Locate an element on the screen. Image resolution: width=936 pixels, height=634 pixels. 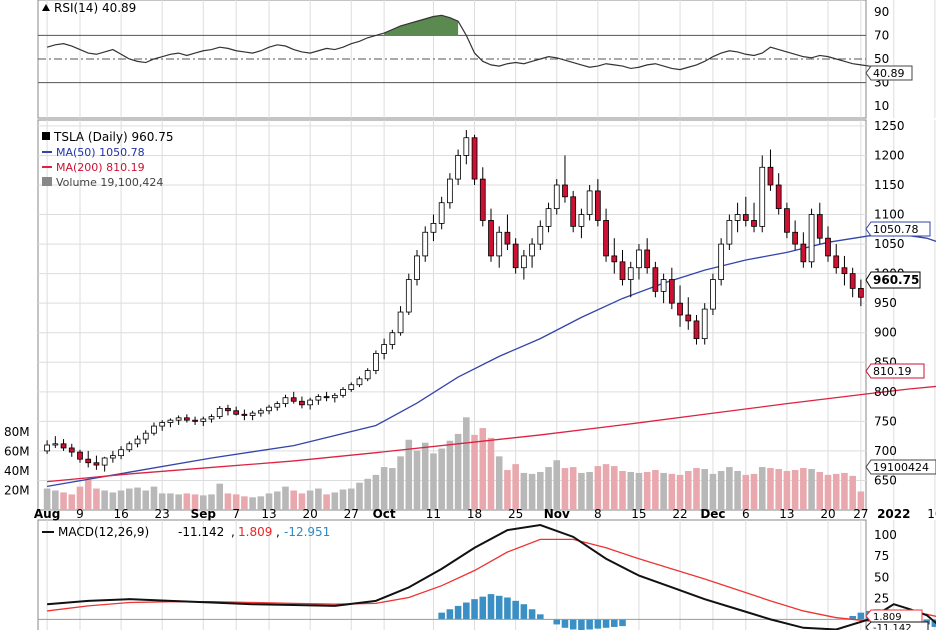
x-tick-label: Dec is located at coordinates (712, 514).